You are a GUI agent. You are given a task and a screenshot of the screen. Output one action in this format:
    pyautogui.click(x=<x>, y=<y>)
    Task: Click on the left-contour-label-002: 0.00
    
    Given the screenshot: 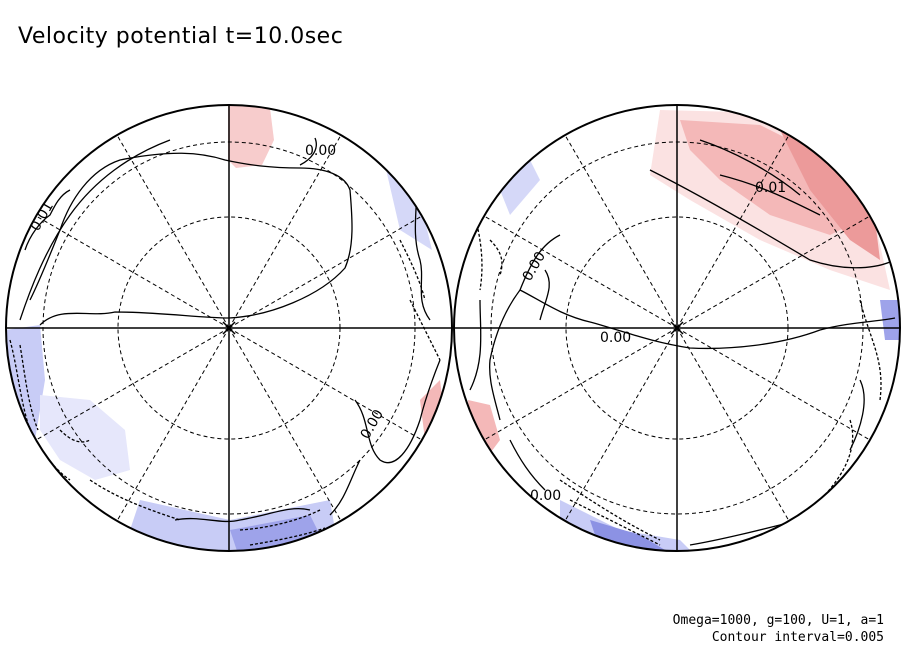 What is the action you would take?
    pyautogui.click(x=320, y=151)
    